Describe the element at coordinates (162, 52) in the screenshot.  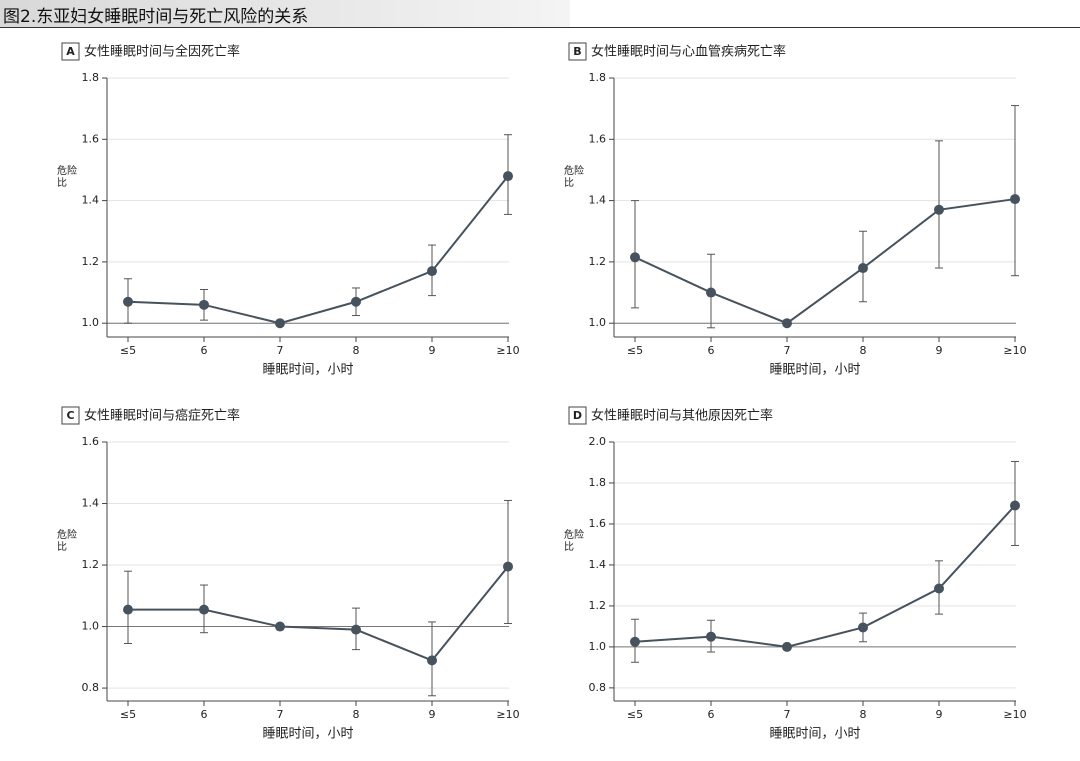
I see `panel-title: 女性睡眠时间与全因死亡率` at that location.